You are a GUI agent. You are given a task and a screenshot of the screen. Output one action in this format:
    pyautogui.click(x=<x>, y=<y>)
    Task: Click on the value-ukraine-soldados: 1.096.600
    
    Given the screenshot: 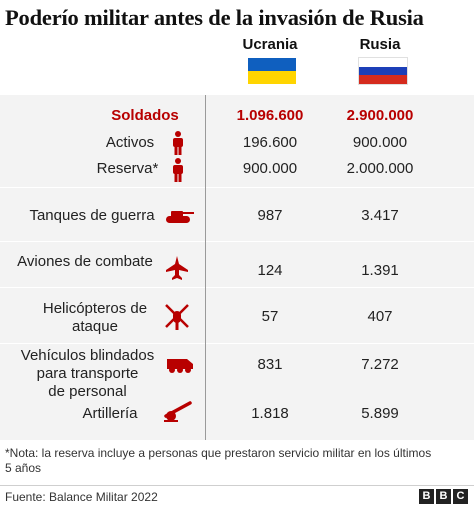 What is the action you would take?
    pyautogui.click(x=270, y=115)
    